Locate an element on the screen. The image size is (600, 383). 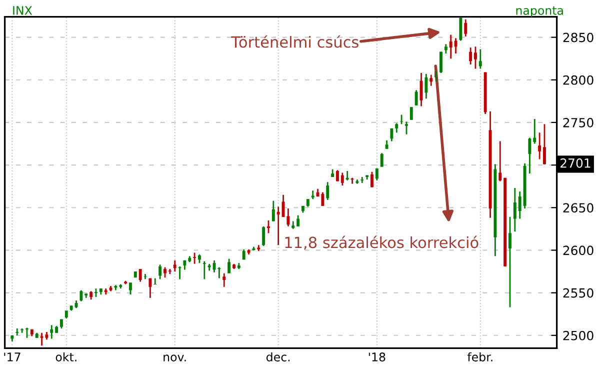
x-tick-label: '18 is located at coordinates (377, 357).